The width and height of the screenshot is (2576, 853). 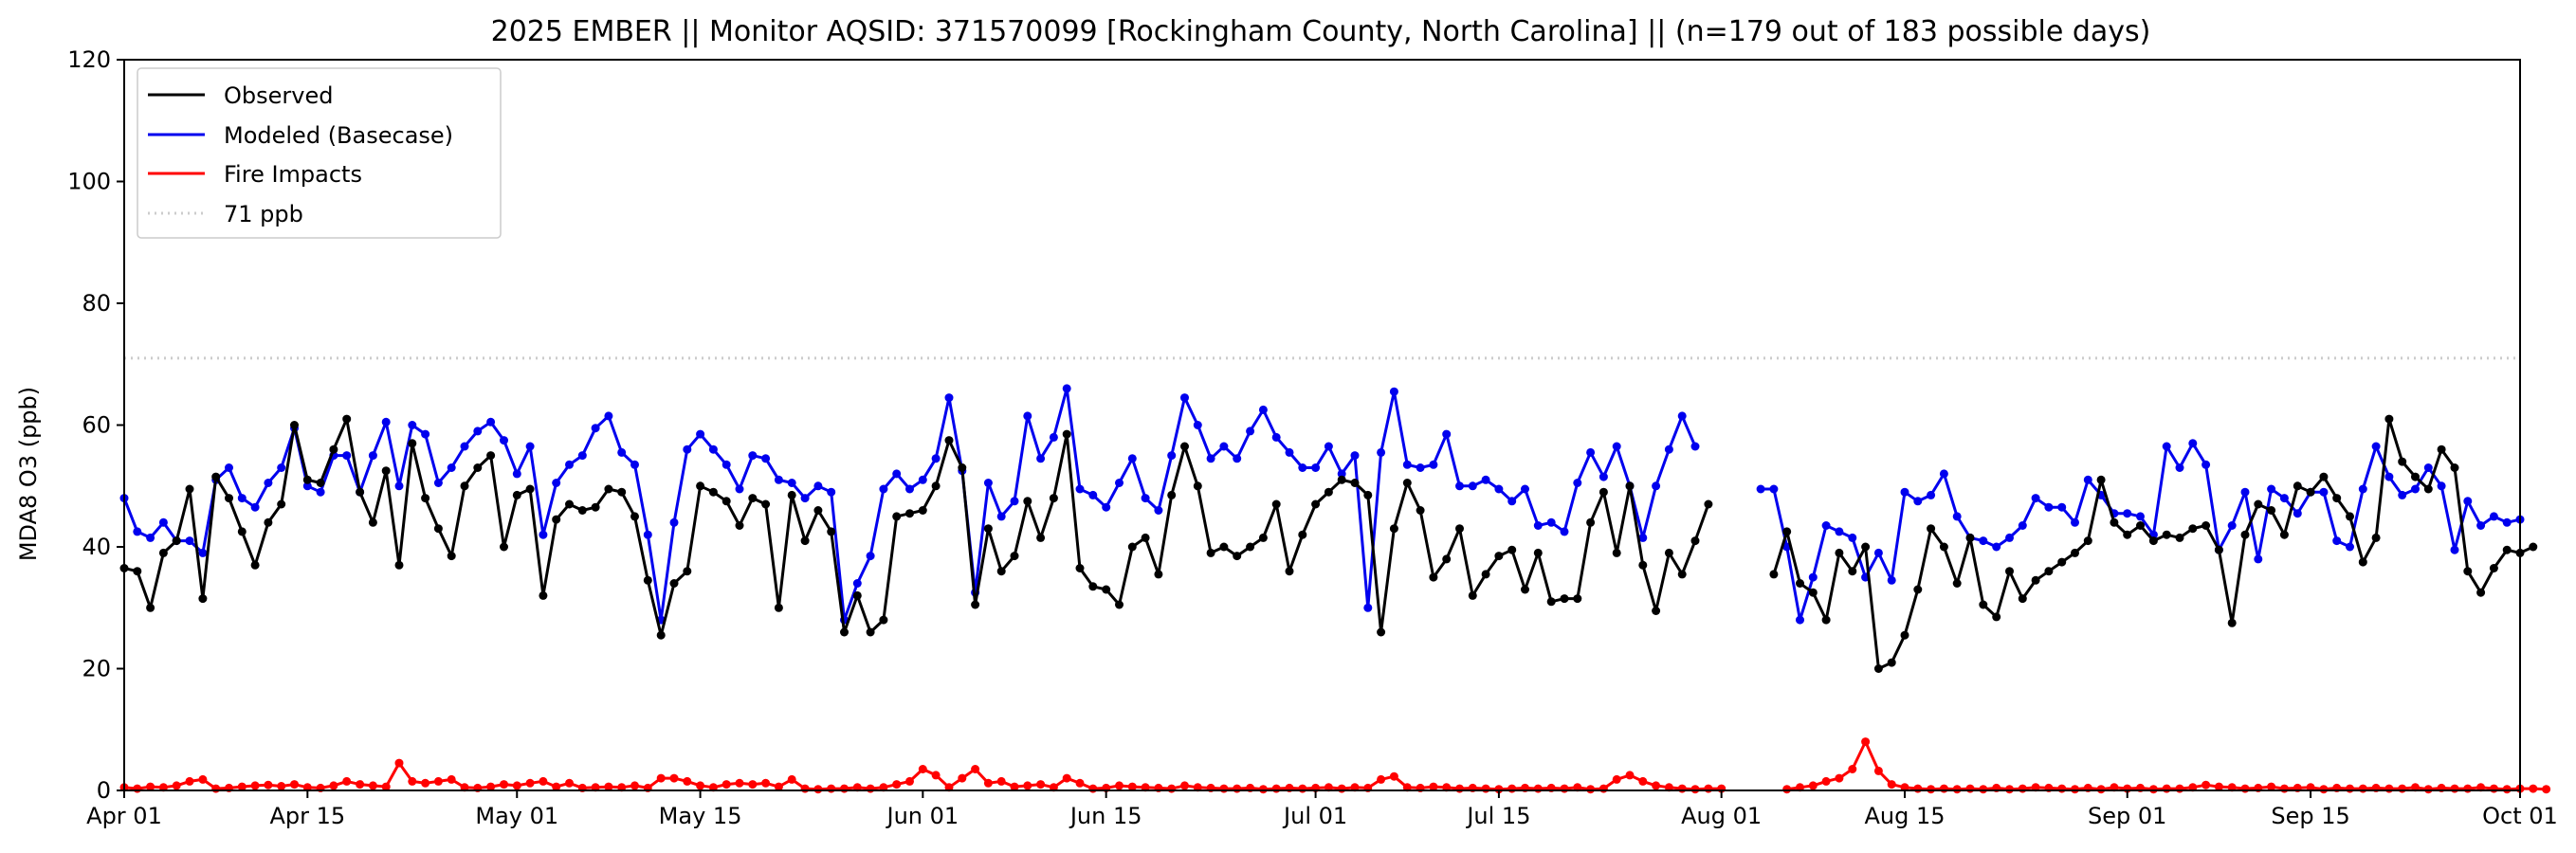 I want to click on y-tick-label: 20, so click(x=96, y=669).